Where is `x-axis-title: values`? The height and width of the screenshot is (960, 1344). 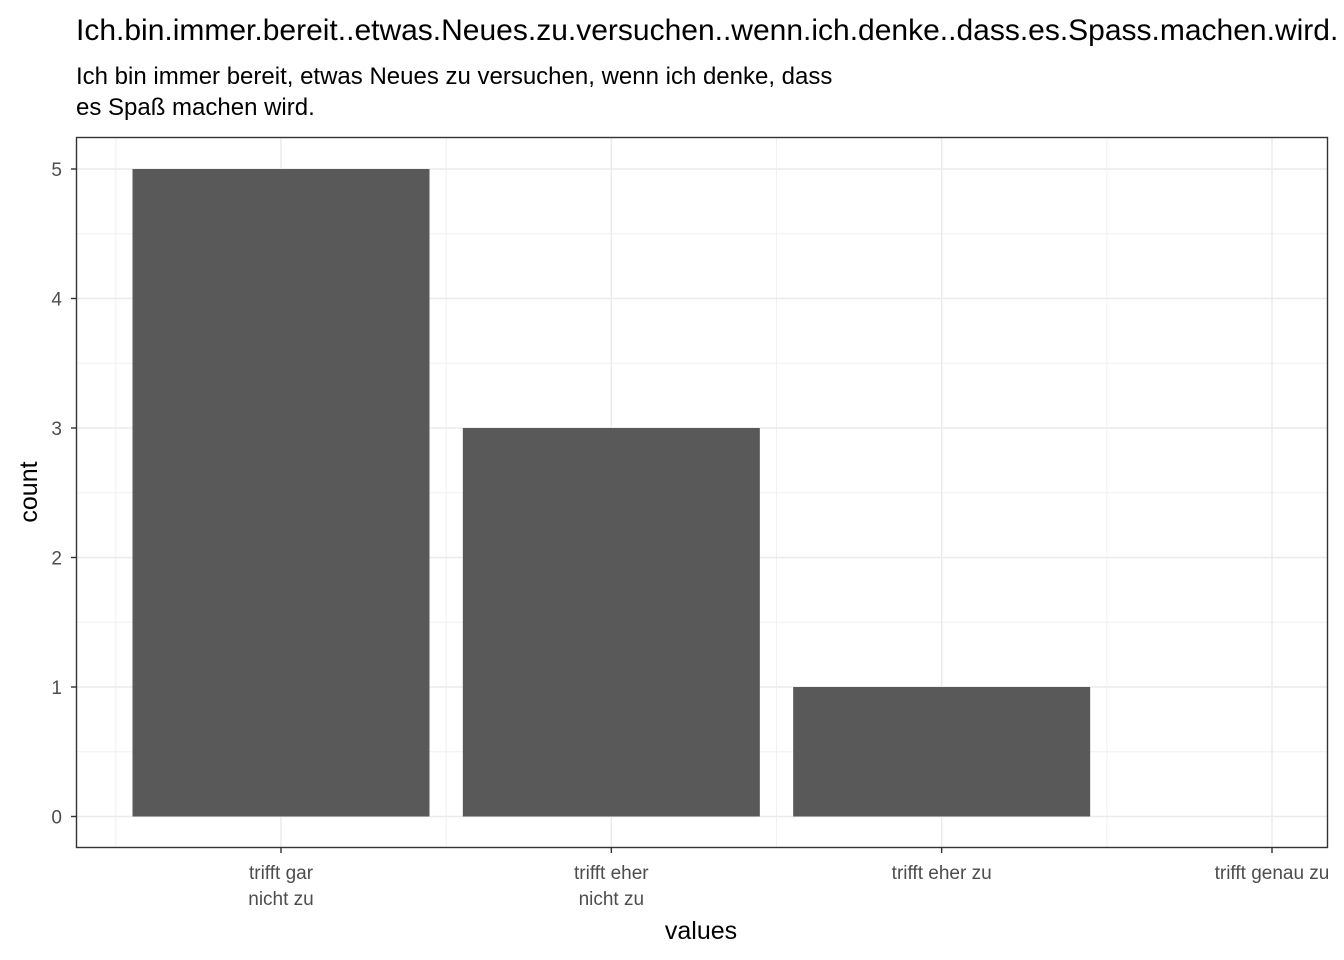 x-axis-title: values is located at coordinates (701, 931).